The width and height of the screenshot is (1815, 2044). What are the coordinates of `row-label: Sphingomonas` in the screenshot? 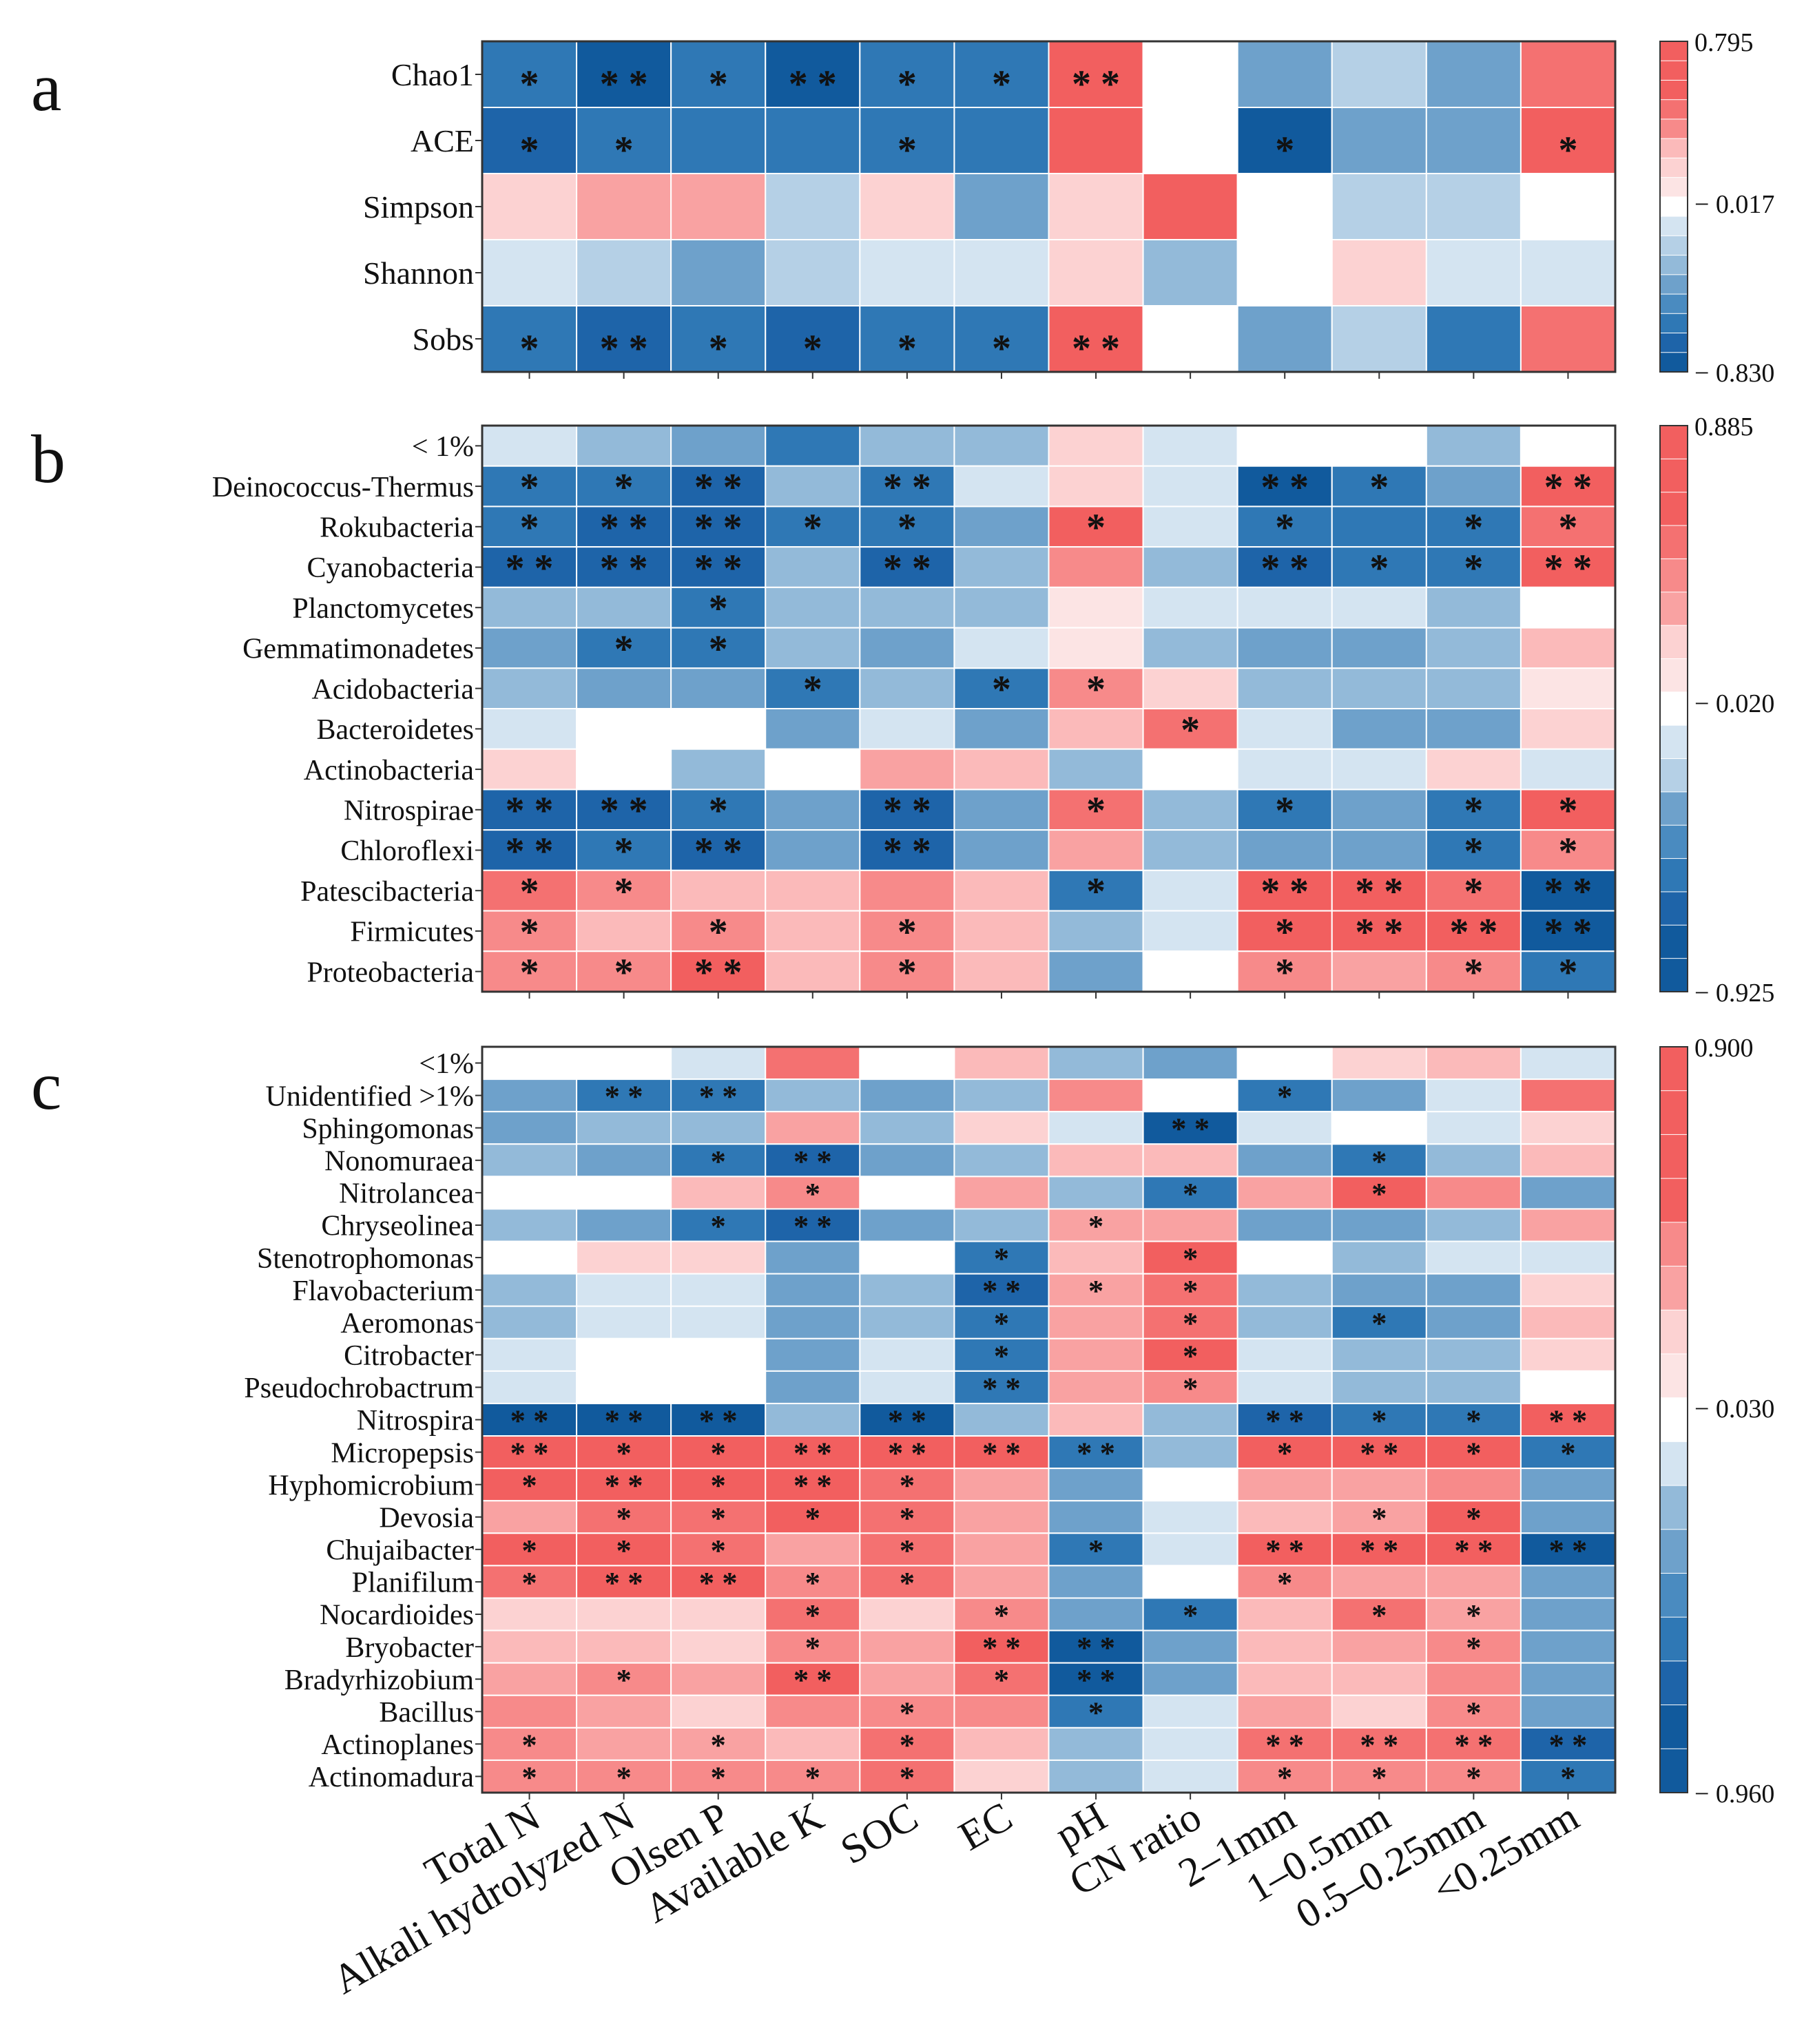 It's located at (388, 1129).